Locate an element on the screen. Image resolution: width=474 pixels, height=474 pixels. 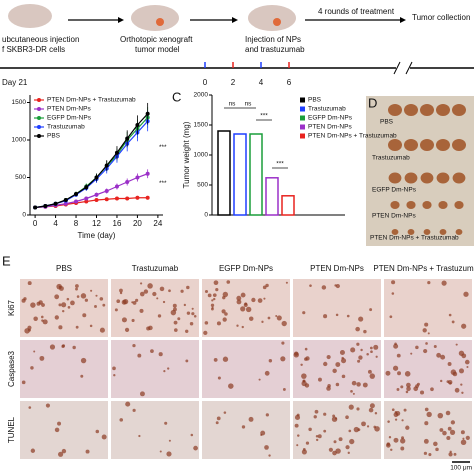
axis is located at coordinates (96, 155).